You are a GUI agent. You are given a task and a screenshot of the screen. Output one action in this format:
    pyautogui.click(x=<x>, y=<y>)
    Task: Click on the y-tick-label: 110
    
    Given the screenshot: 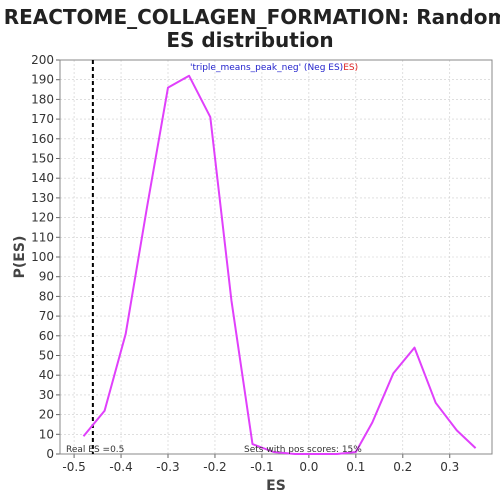 What is the action you would take?
    pyautogui.click(x=42, y=237)
    